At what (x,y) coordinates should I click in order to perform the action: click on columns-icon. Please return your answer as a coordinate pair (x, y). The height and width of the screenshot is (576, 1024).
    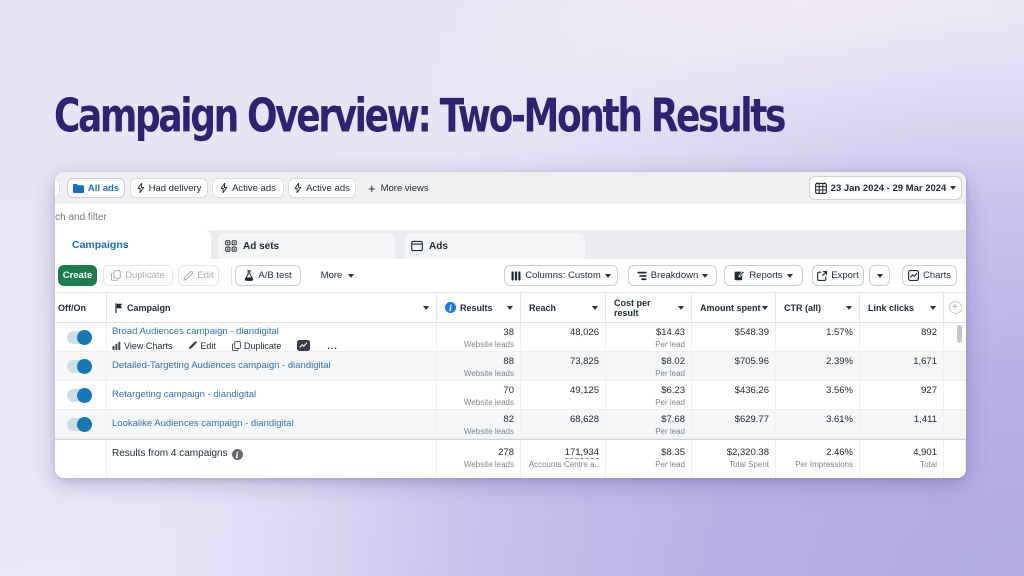
    Looking at the image, I should click on (516, 275).